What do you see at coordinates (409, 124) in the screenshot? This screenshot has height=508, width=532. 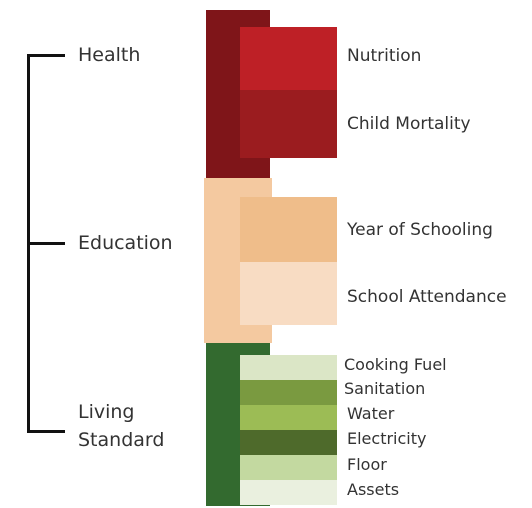 I see `indicator-label: Child Mortality` at bounding box center [409, 124].